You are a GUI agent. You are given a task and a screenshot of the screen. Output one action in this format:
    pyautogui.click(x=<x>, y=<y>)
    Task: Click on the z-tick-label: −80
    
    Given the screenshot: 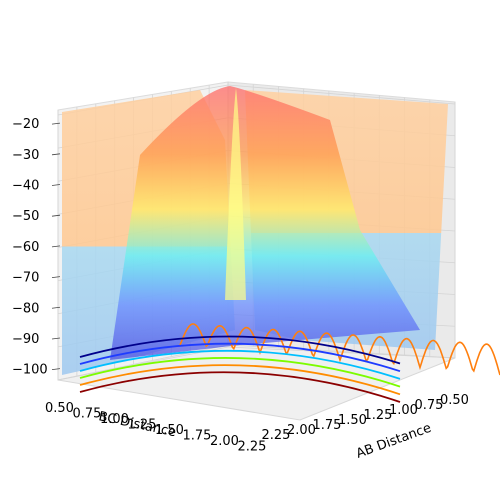 What is the action you would take?
    pyautogui.click(x=25, y=308)
    